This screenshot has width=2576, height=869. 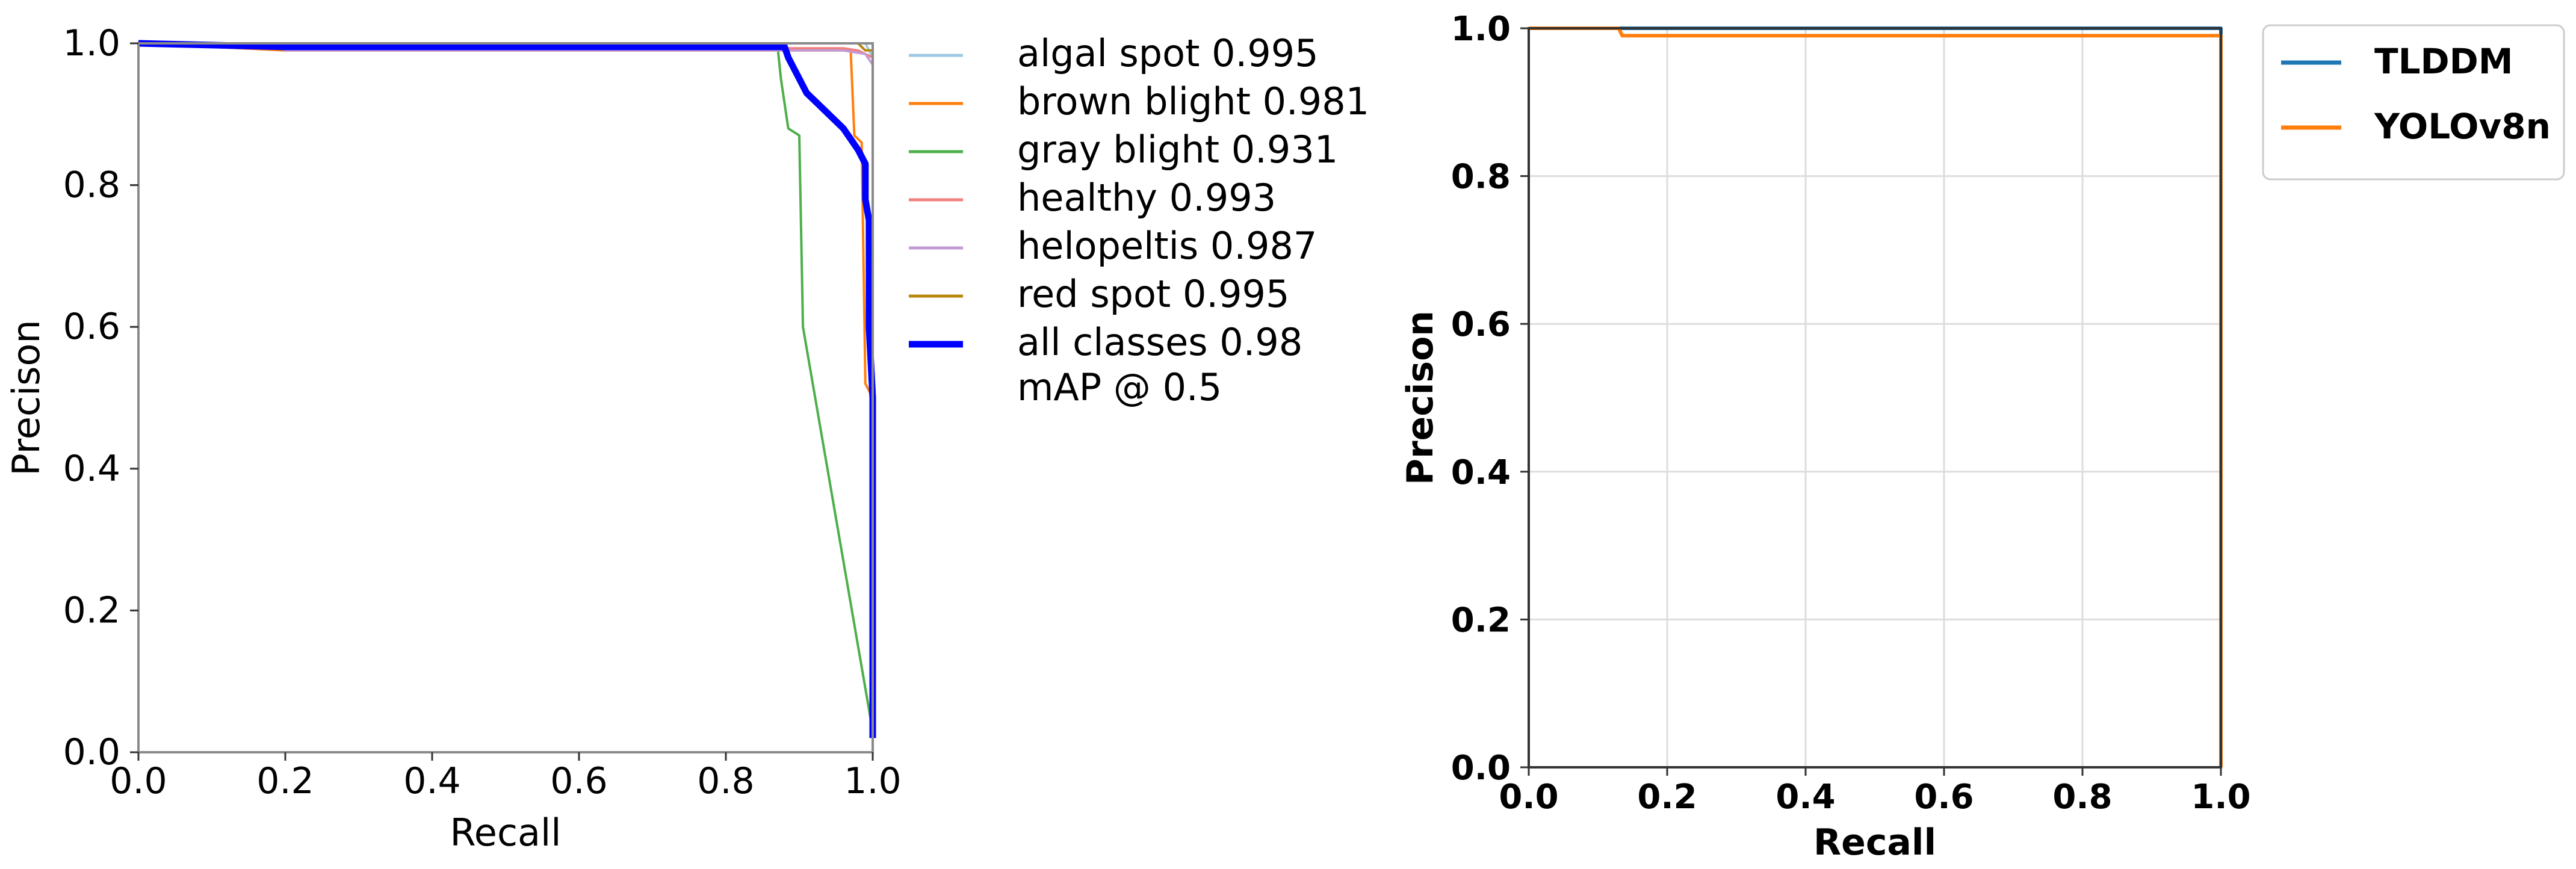 What do you see at coordinates (1159, 342) in the screenshot?
I see `legend-entry: all classes 0.98` at bounding box center [1159, 342].